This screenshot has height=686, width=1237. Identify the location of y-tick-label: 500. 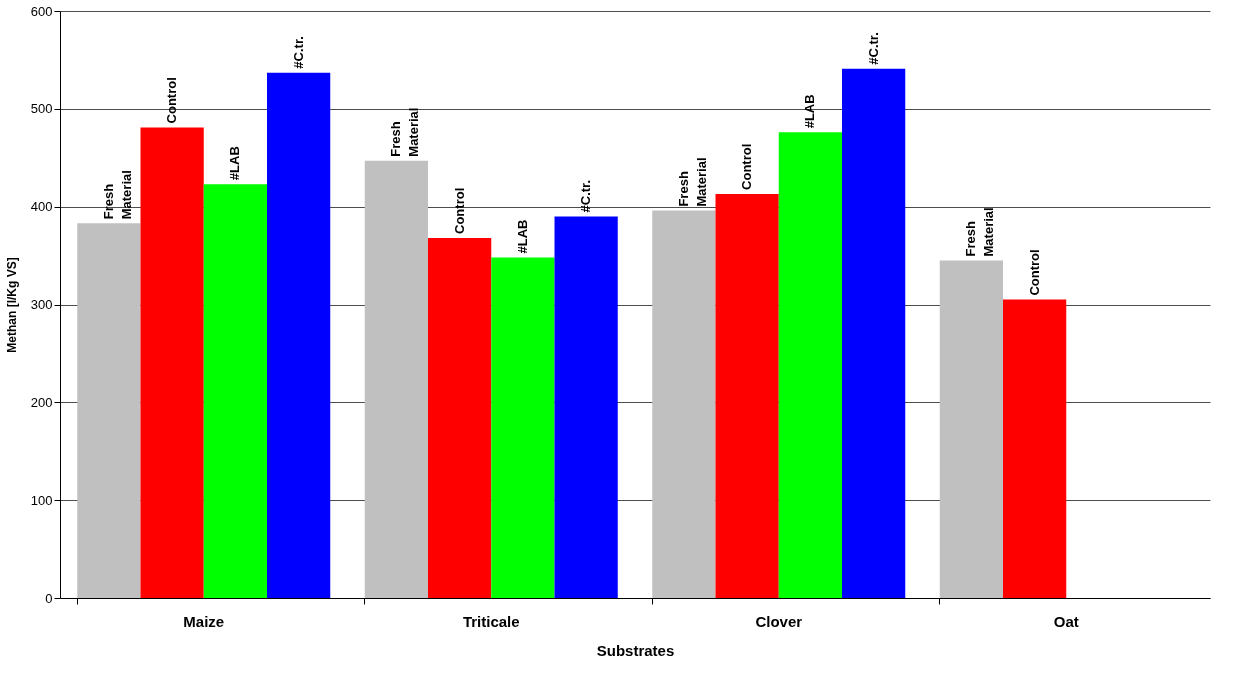
(41, 109).